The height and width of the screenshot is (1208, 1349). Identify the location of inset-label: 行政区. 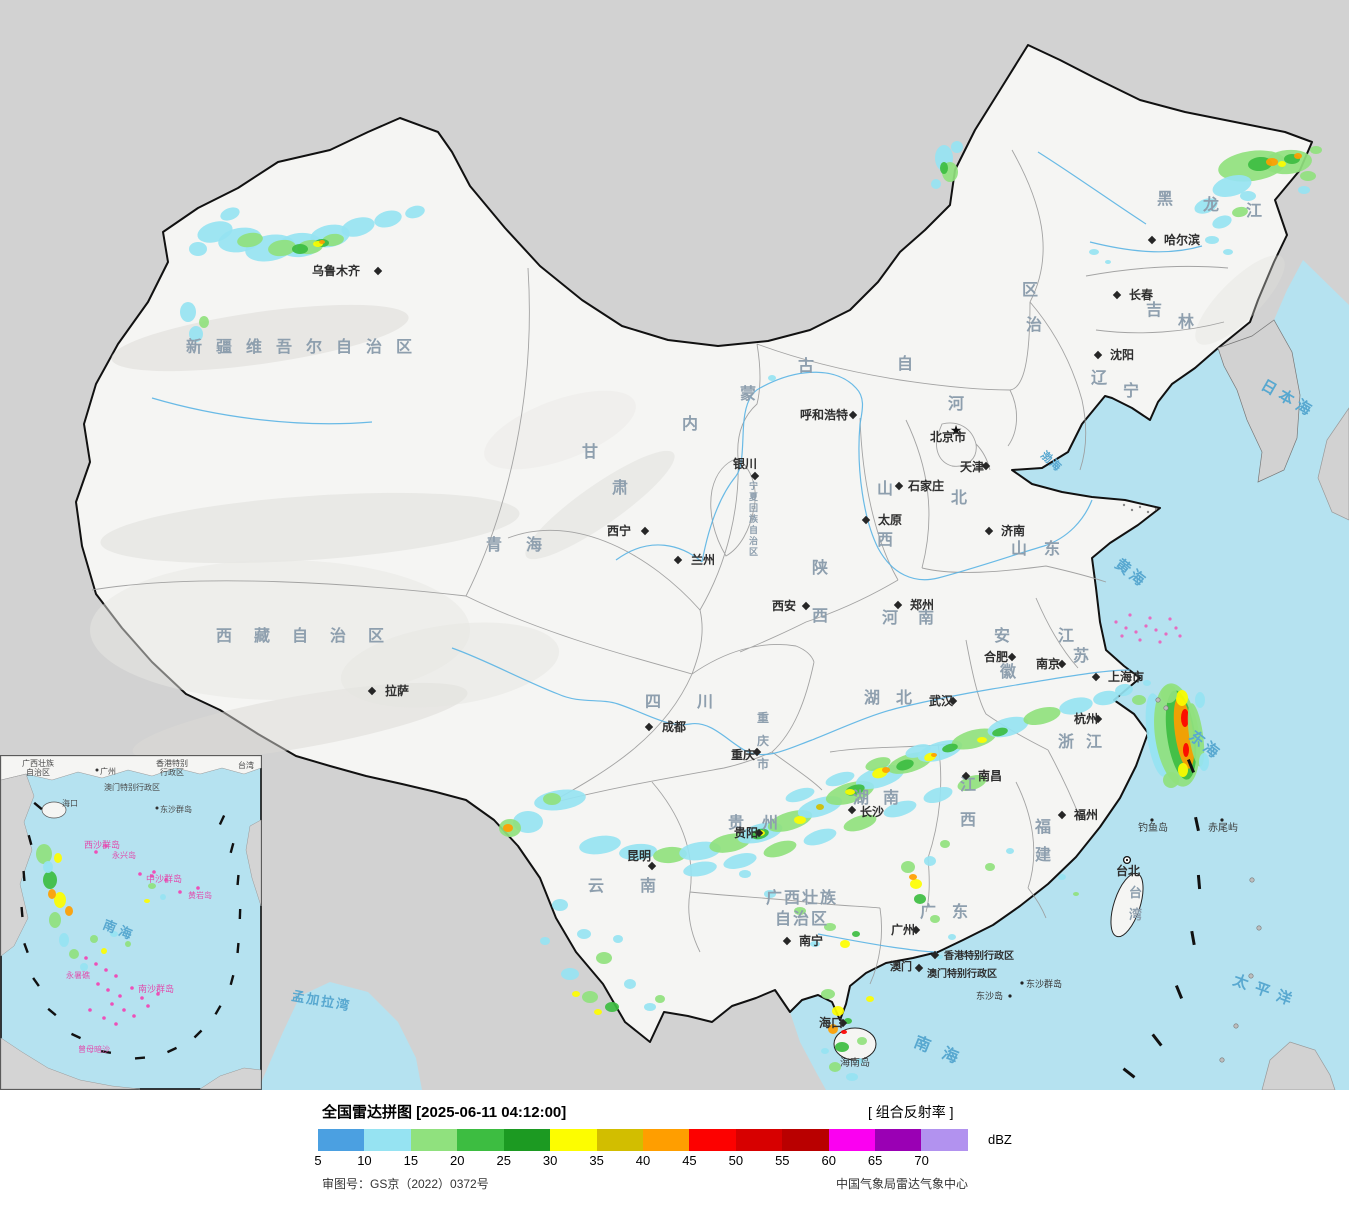
(172, 772).